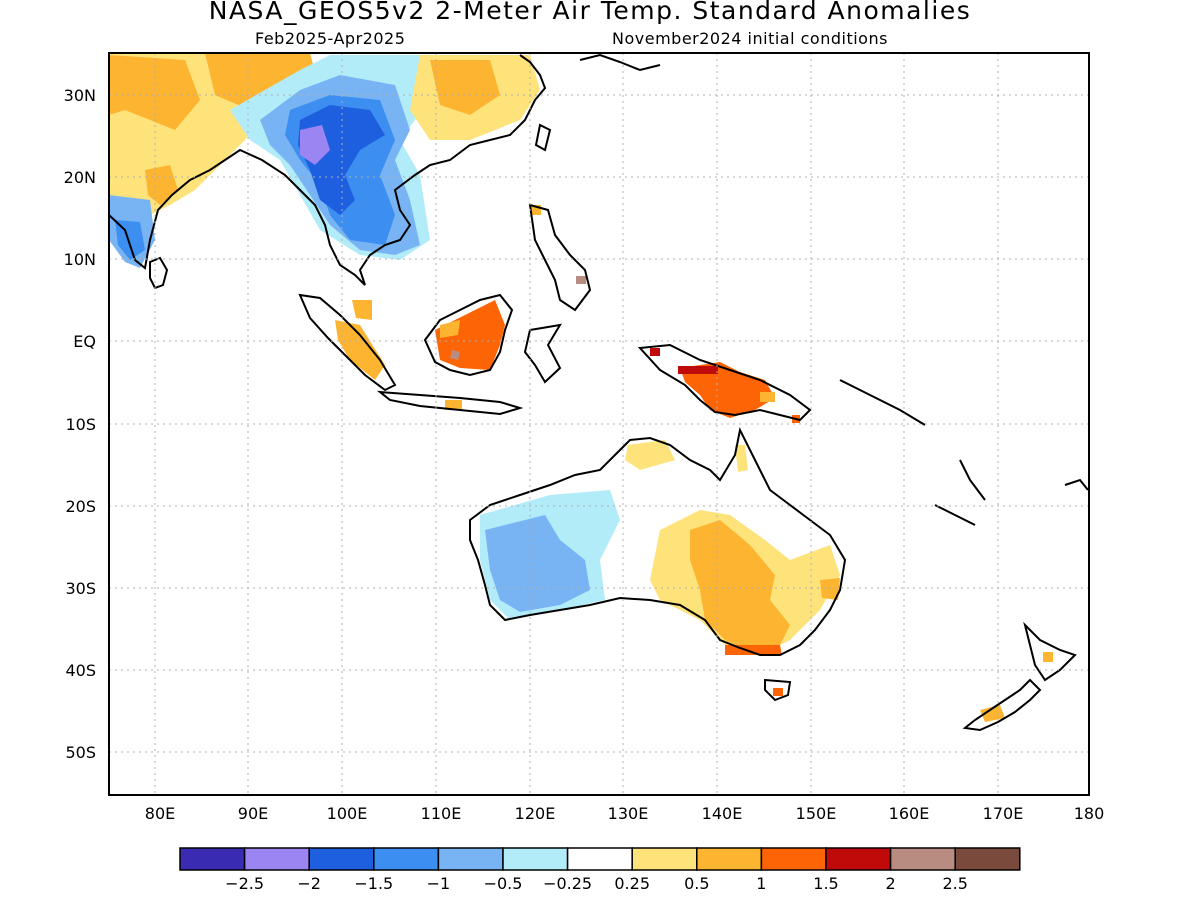 The width and height of the screenshot is (1200, 900). What do you see at coordinates (1089, 813) in the screenshot?
I see `lon-tick-label: 180` at bounding box center [1089, 813].